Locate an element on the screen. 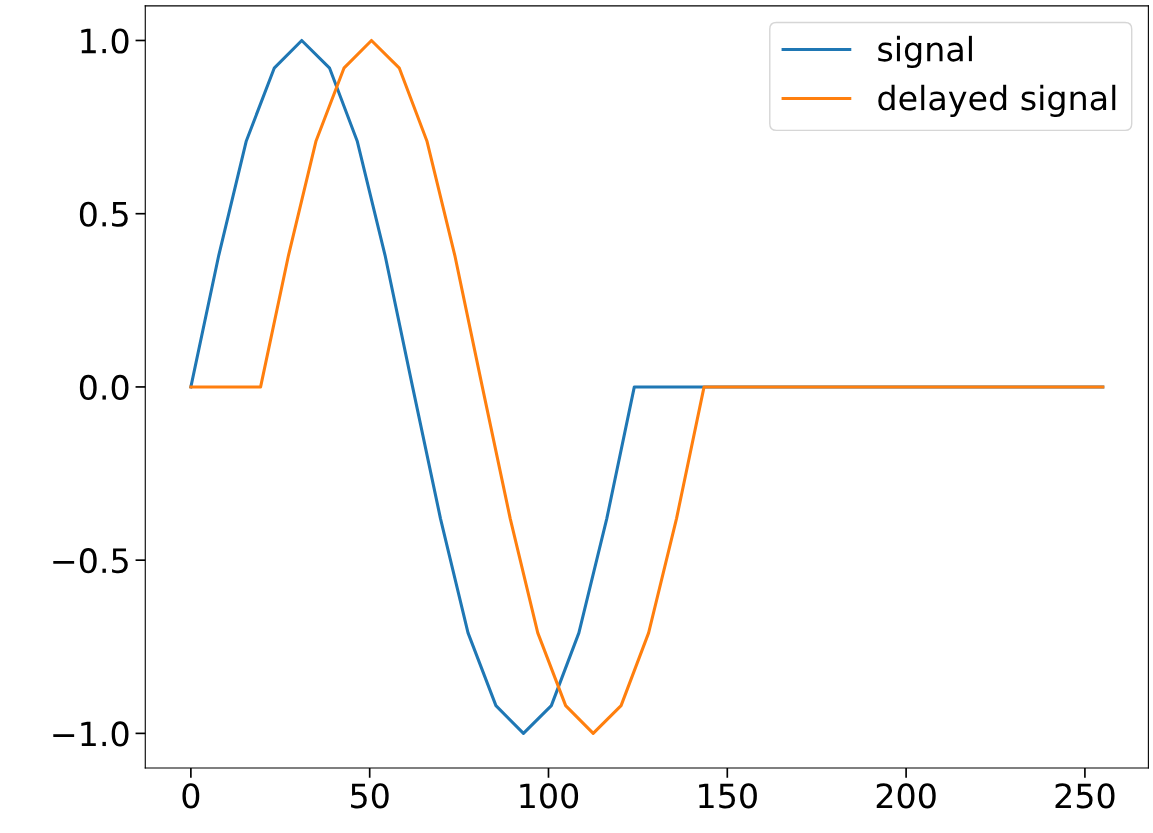 This screenshot has width=1153, height=833. y-tick-label: −0.5 is located at coordinates (90, 561).